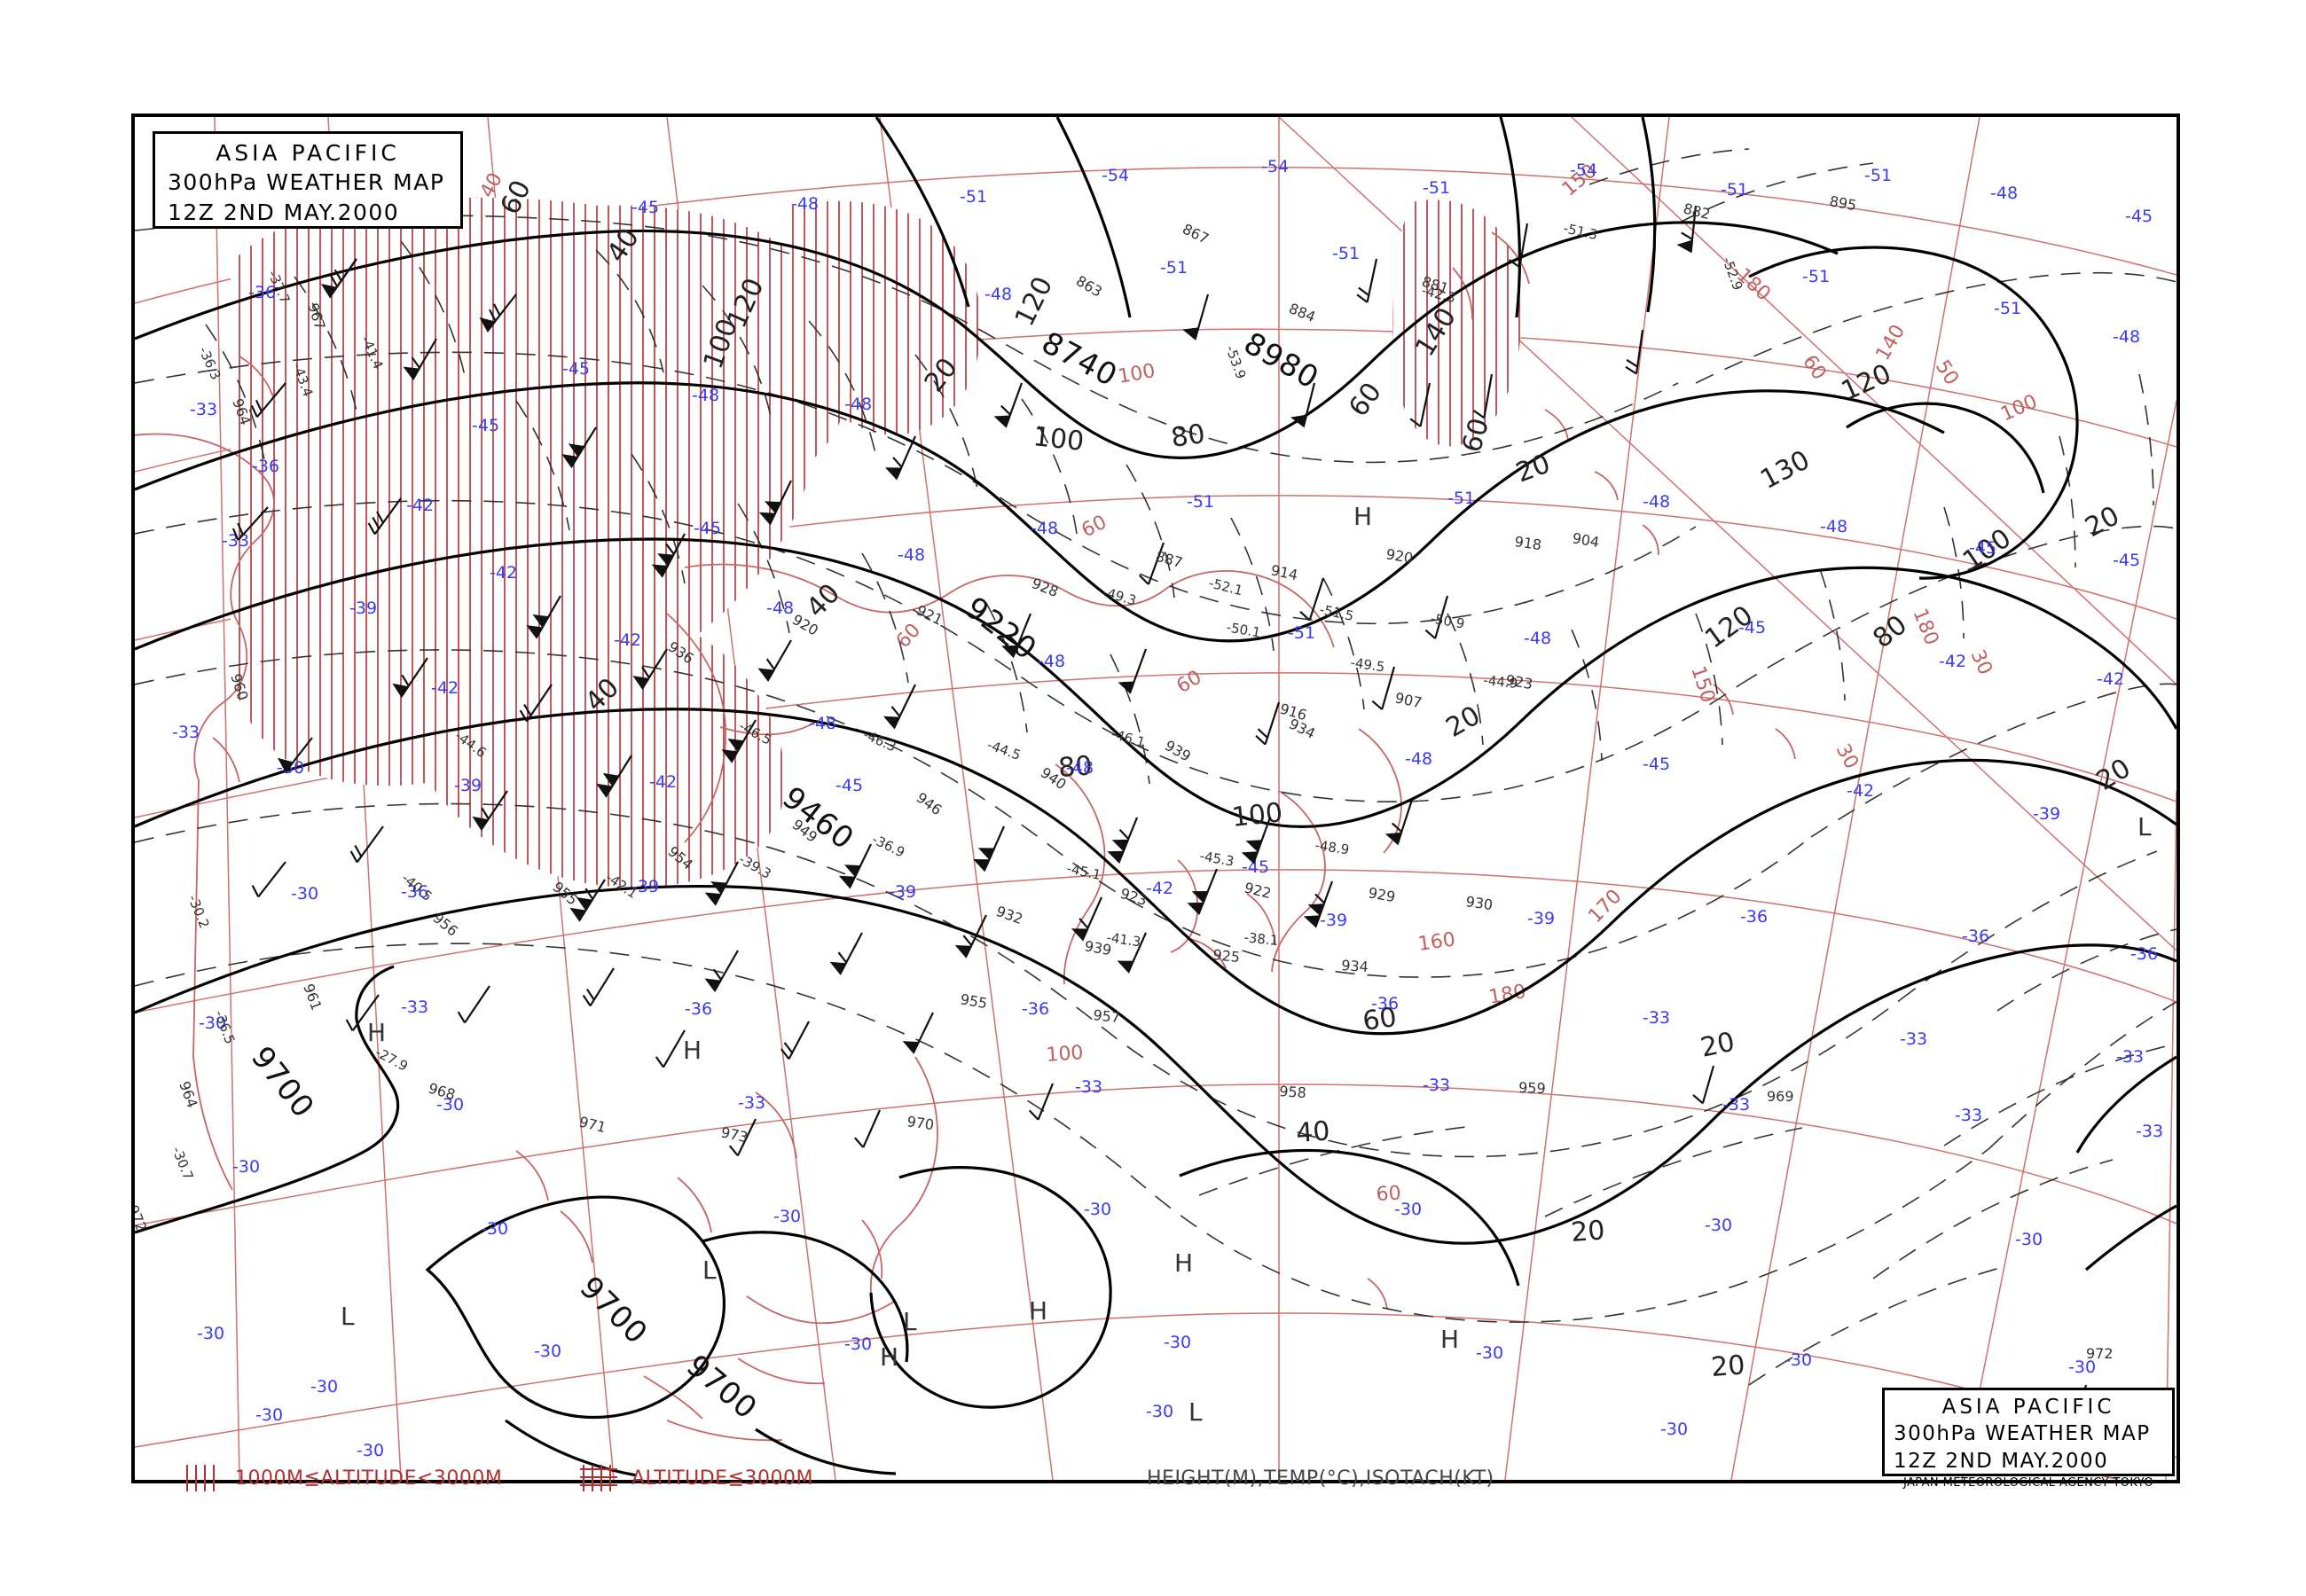  What do you see at coordinates (1107, 1016) in the screenshot?
I see `station-height: 957` at bounding box center [1107, 1016].